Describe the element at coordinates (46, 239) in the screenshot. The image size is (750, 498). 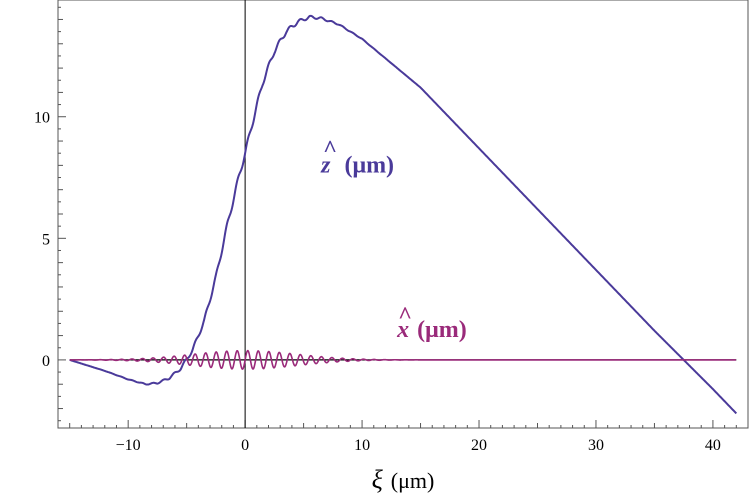
I see `y-tick-label: 5` at that location.